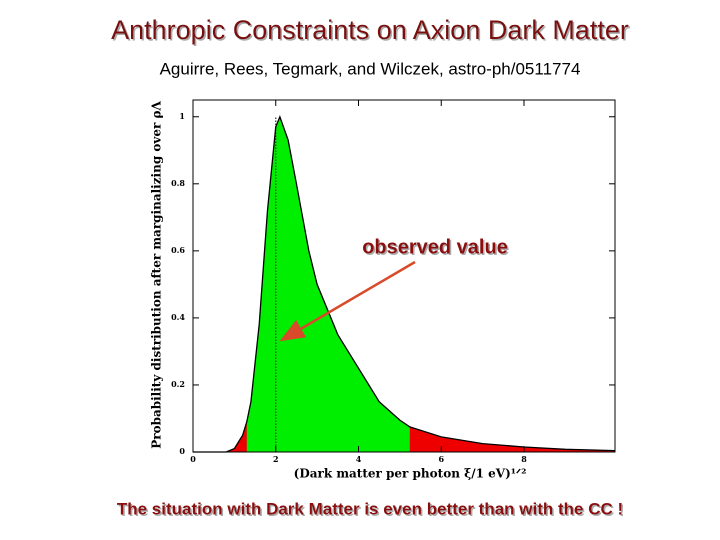  What do you see at coordinates (178, 250) in the screenshot?
I see `y-tick-label: 0.6` at bounding box center [178, 250].